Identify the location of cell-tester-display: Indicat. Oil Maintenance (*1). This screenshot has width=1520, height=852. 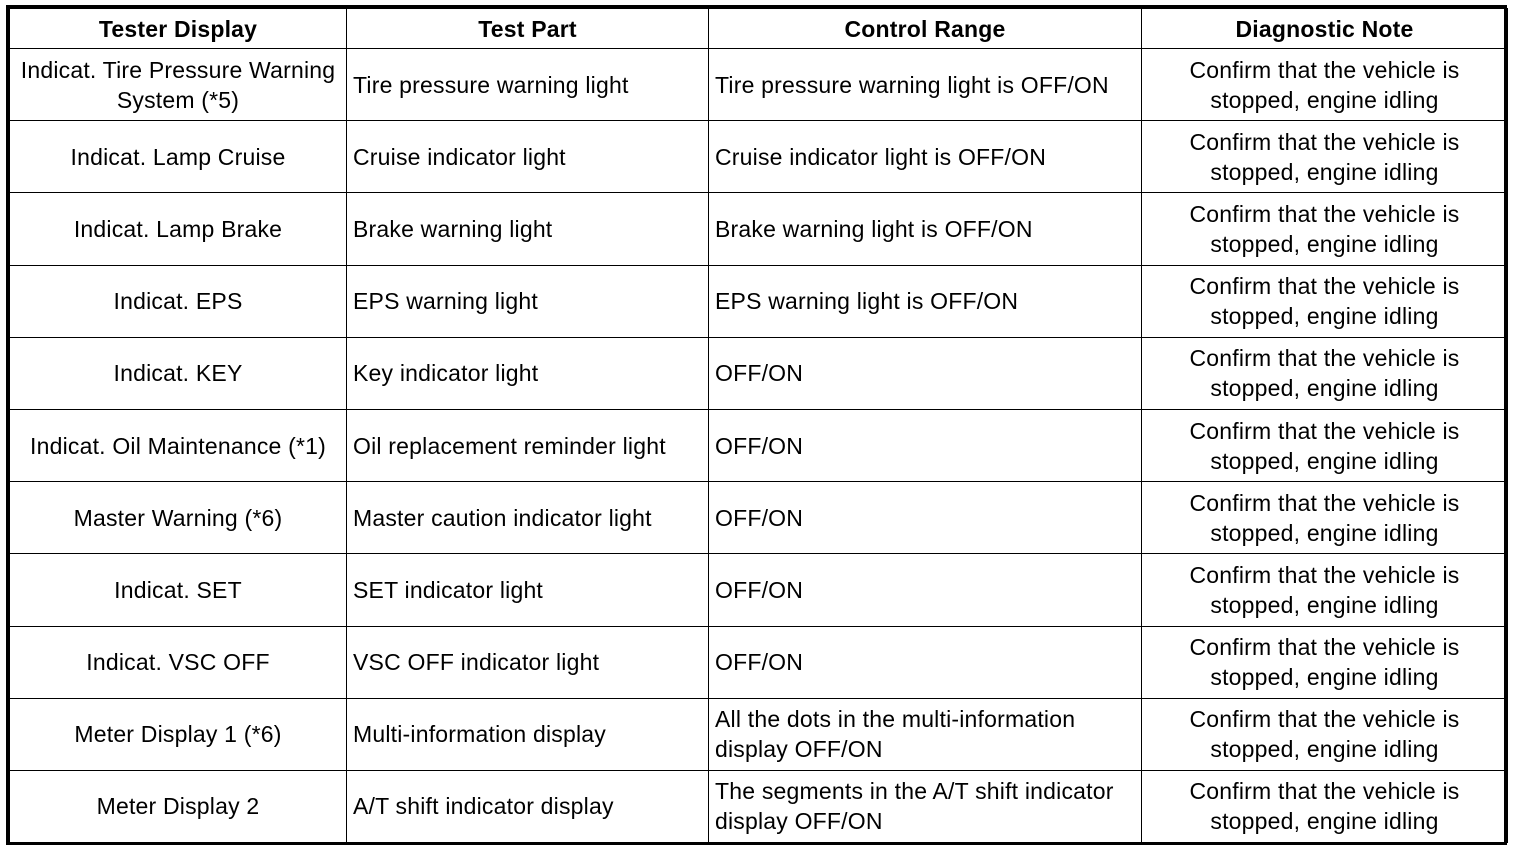
(178, 445).